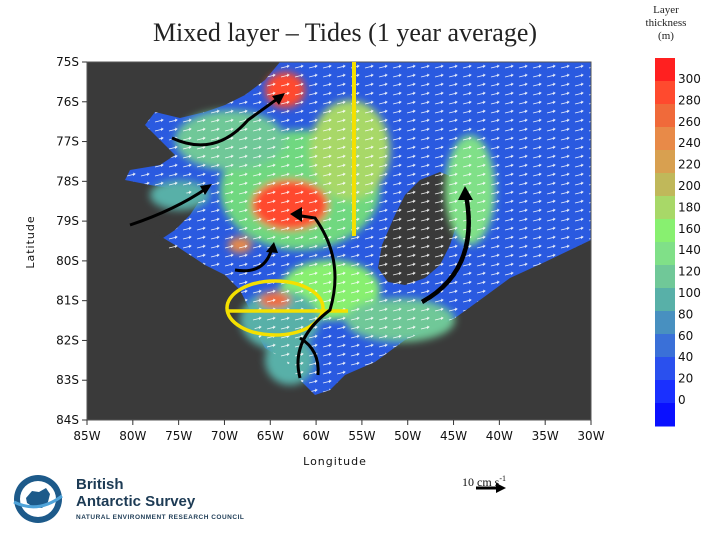  I want to click on y-tick-label: 77S, so click(67, 142).